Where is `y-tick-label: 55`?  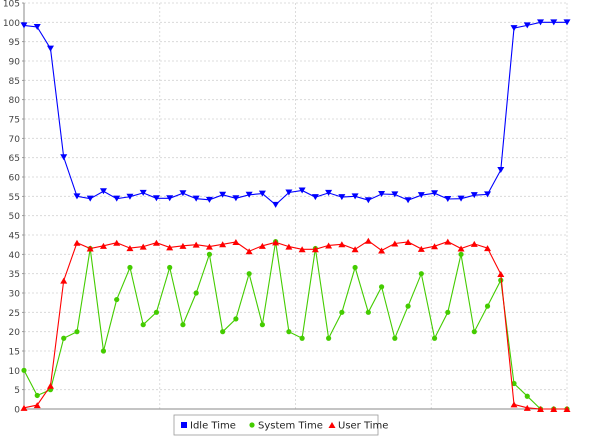
y-tick-label: 55 is located at coordinates (14, 198).